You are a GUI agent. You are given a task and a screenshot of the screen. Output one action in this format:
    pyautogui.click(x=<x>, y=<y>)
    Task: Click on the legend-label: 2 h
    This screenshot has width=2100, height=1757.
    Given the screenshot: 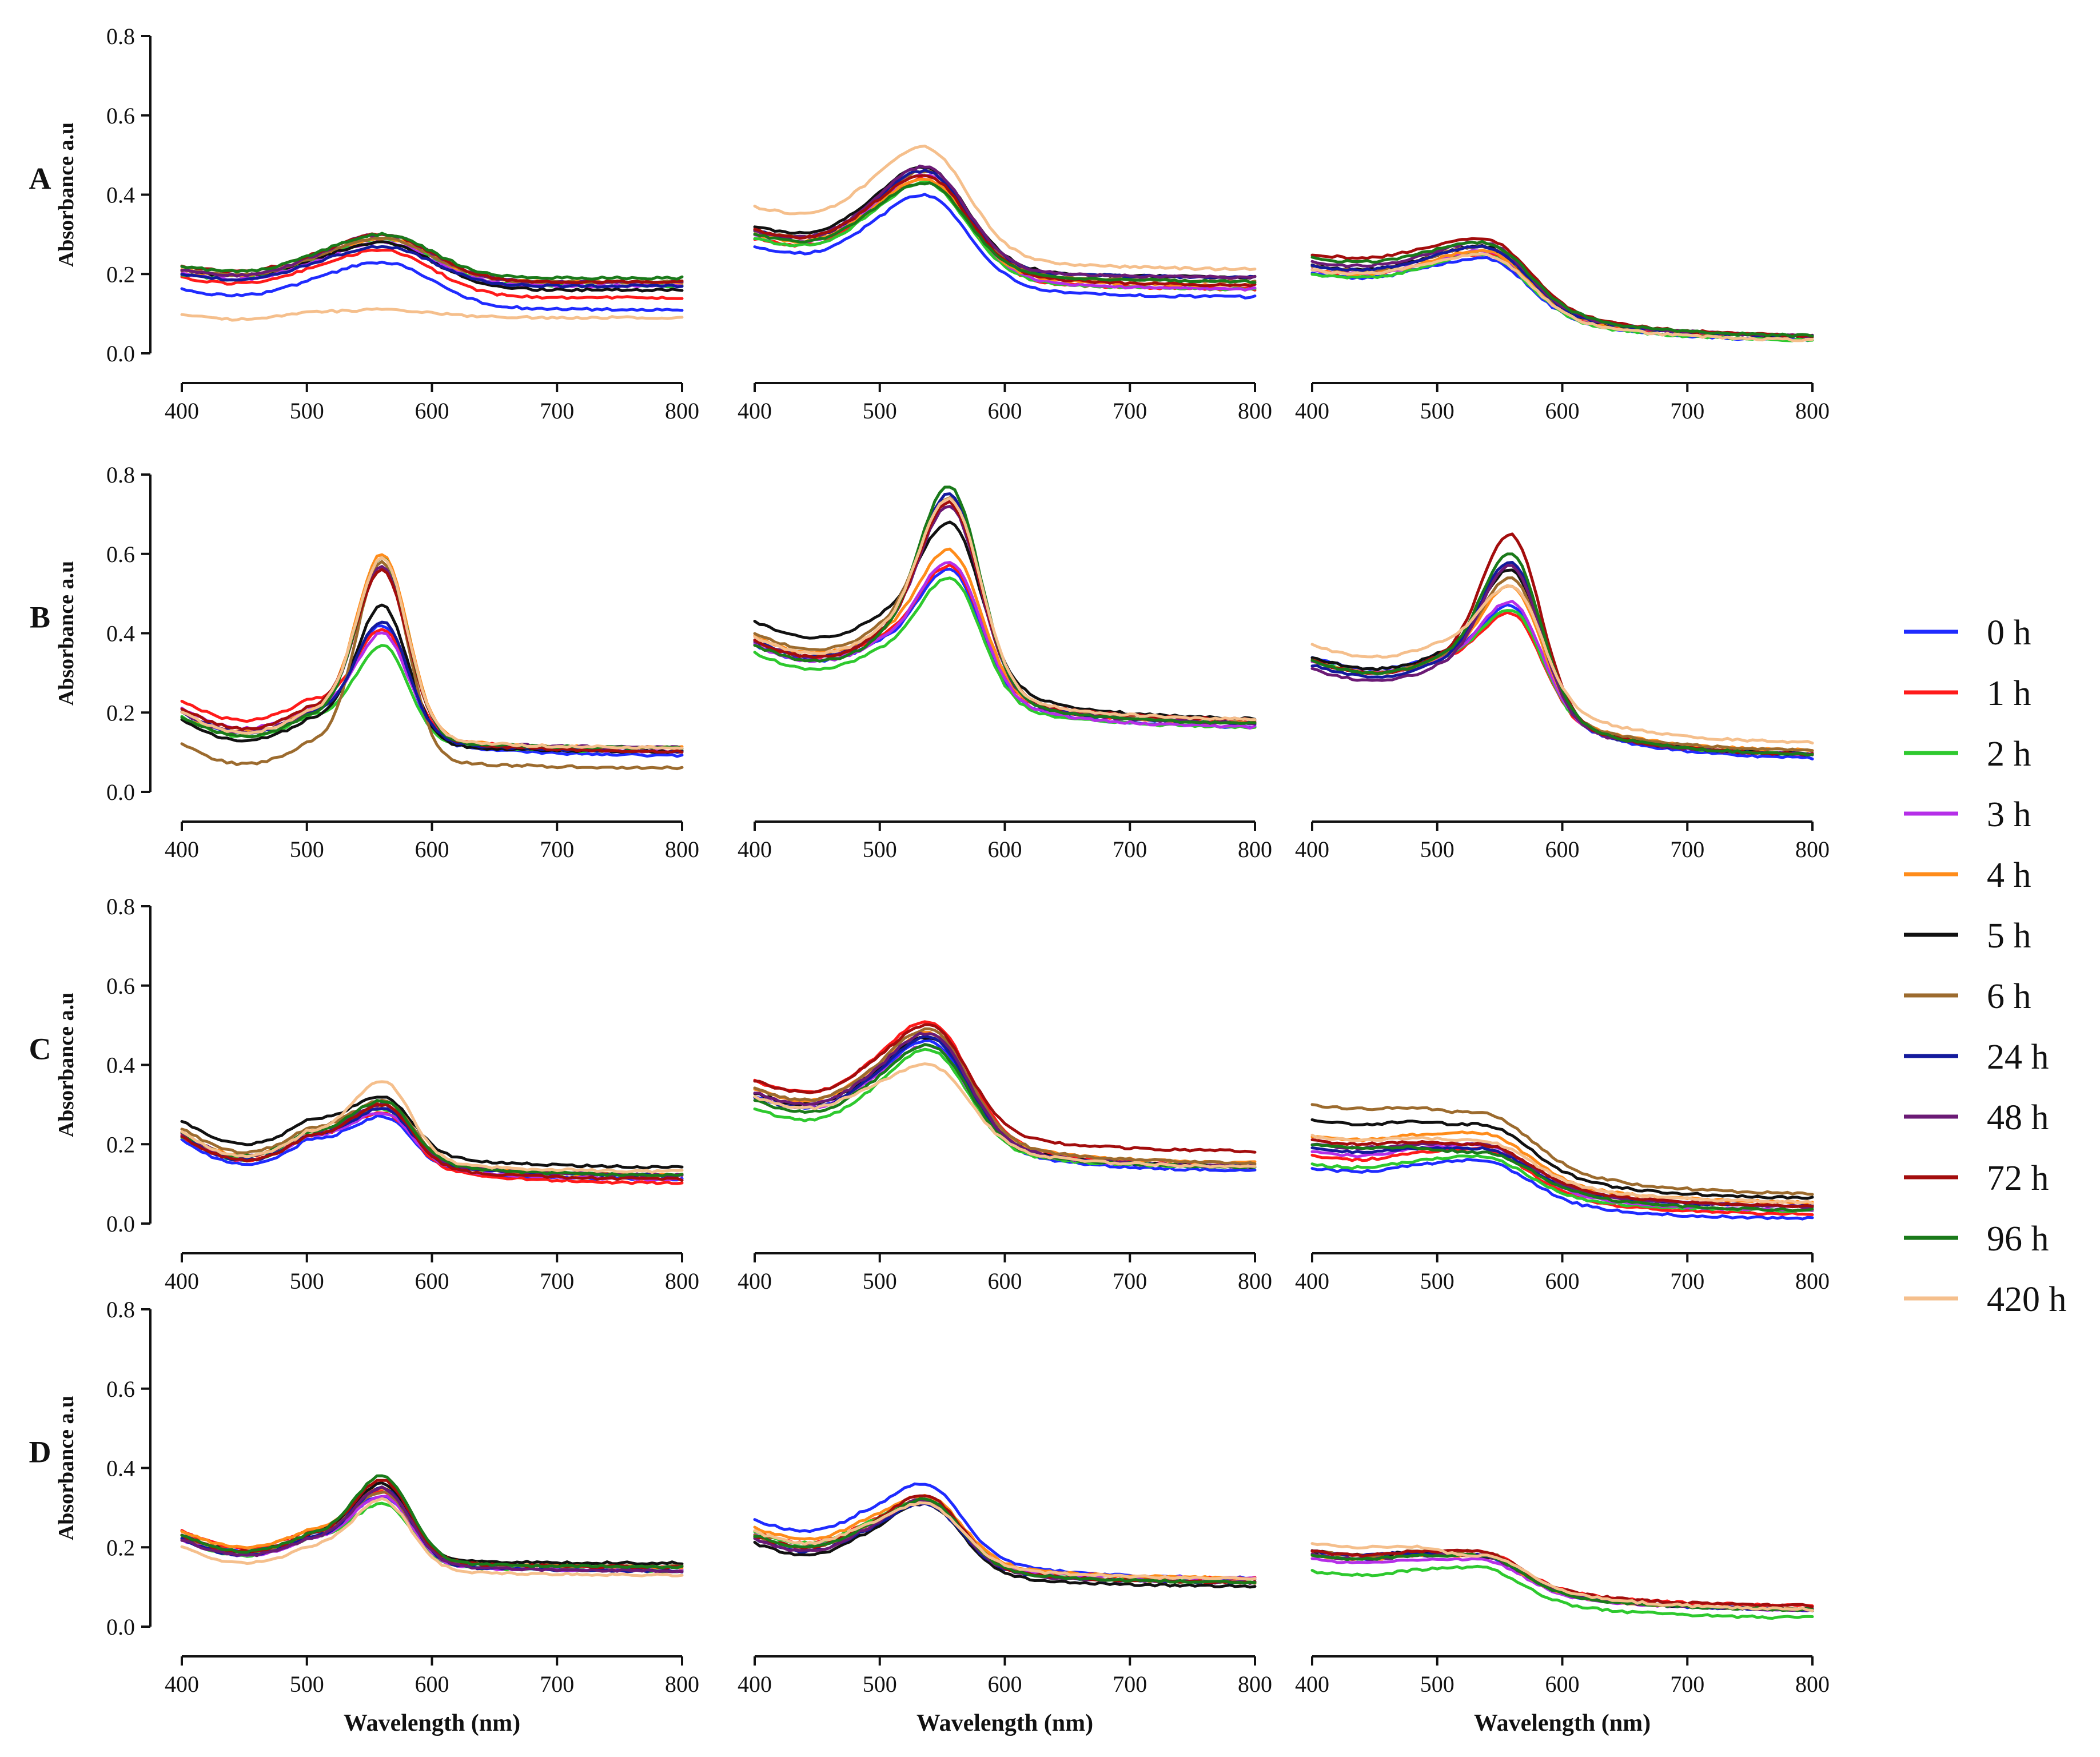 What is the action you would take?
    pyautogui.click(x=2009, y=754)
    